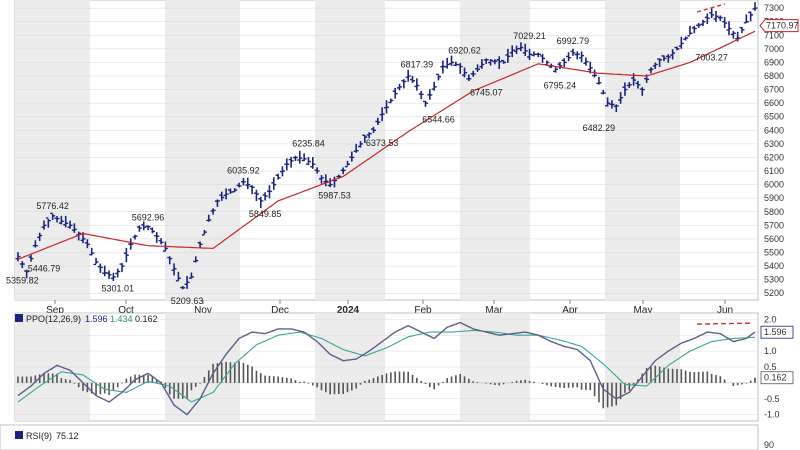 This screenshot has width=800, height=450. Describe the element at coordinates (121, 319) in the screenshot. I see `signal-value: 1.434` at that location.